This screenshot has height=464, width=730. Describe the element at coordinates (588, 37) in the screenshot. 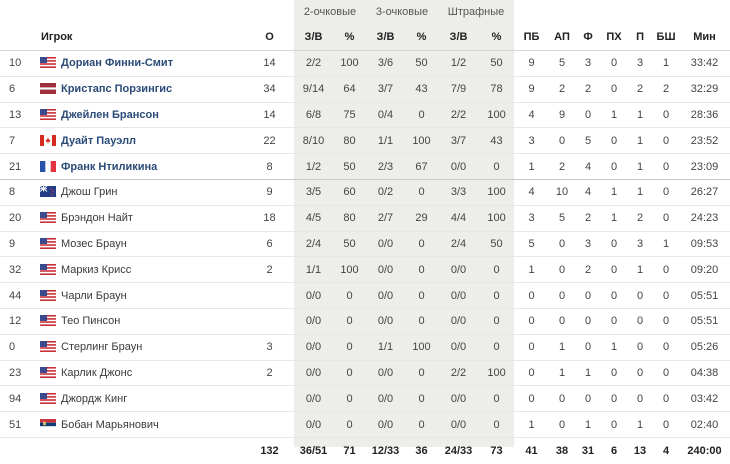

I see `col-pf: Ф` at that location.